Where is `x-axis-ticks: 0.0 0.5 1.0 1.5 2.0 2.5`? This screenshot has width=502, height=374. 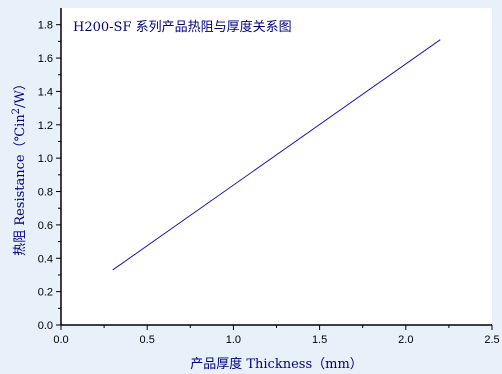
x-axis-ticks: 0.0 0.5 1.0 1.5 2.0 2.5 is located at coordinates (276, 335).